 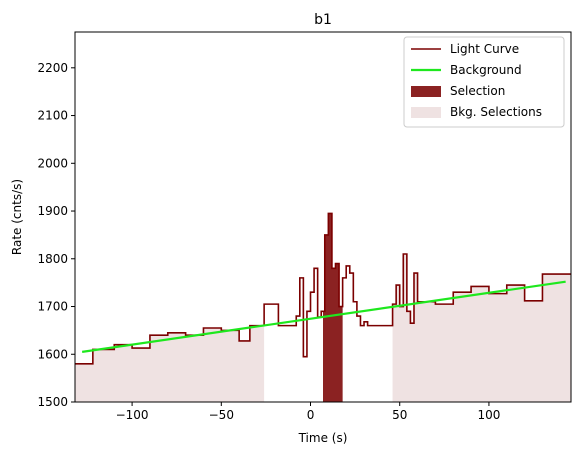 What do you see at coordinates (496, 112) in the screenshot?
I see `legend-label: Bkg. Selections` at bounding box center [496, 112].